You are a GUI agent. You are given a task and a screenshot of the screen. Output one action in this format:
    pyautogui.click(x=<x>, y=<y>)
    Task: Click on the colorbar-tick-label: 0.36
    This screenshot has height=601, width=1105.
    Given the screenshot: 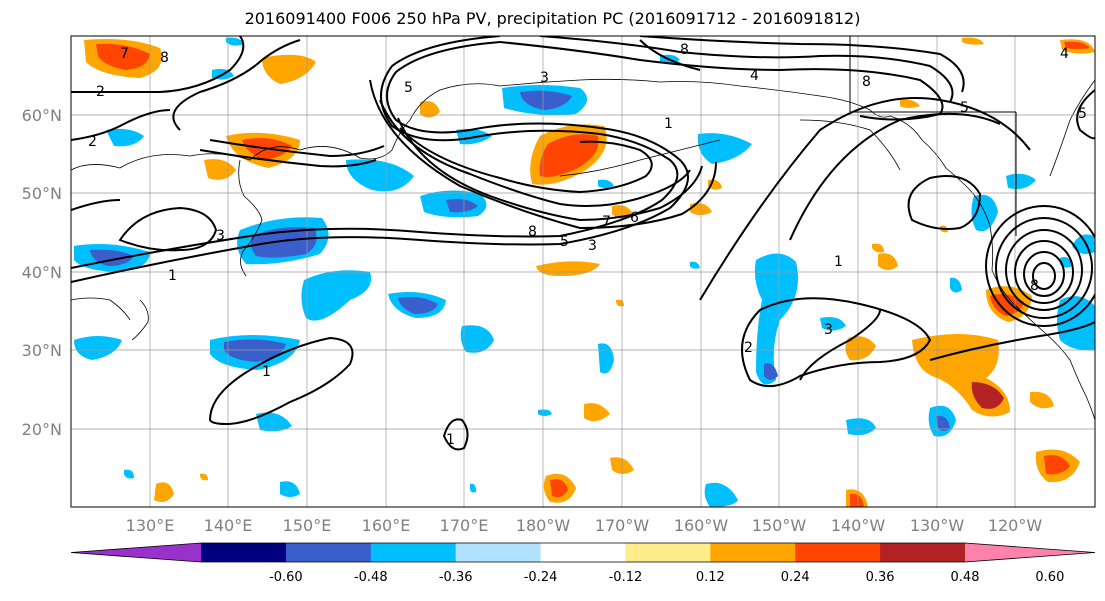 What is the action you would take?
    pyautogui.click(x=880, y=577)
    